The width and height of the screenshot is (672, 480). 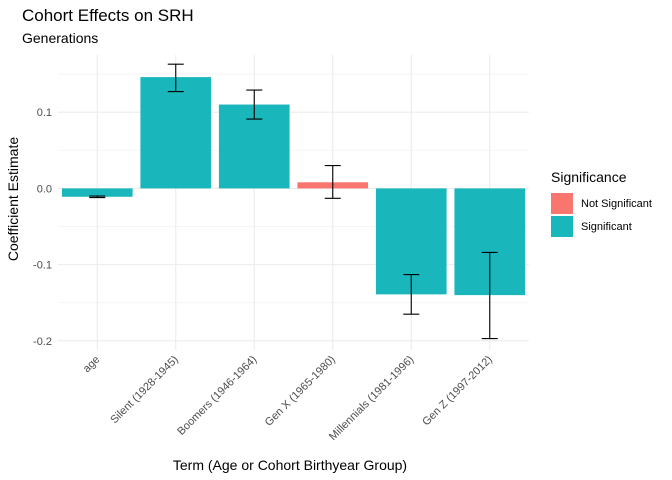 I want to click on y-tick-label: 0.1, so click(x=44, y=113).